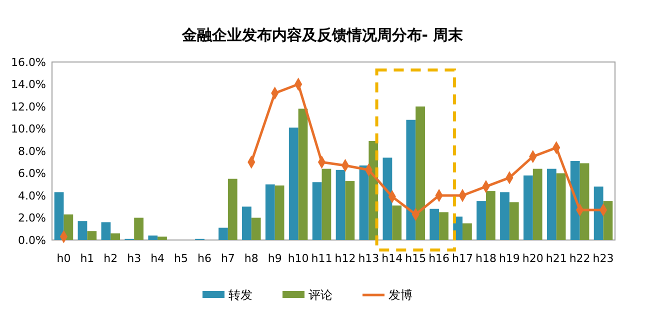 This screenshot has width=645, height=323. Describe the element at coordinates (439, 258) in the screenshot. I see `x-tick-label: h16` at that location.